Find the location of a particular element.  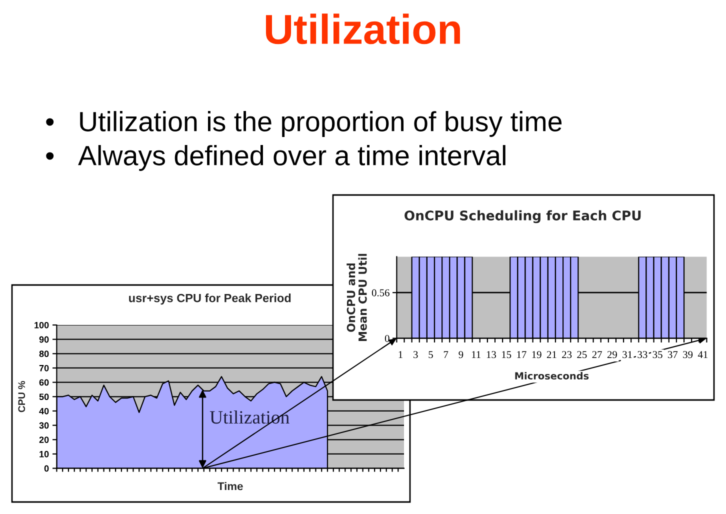

y-axis-title: CPU % is located at coordinates (22, 396).